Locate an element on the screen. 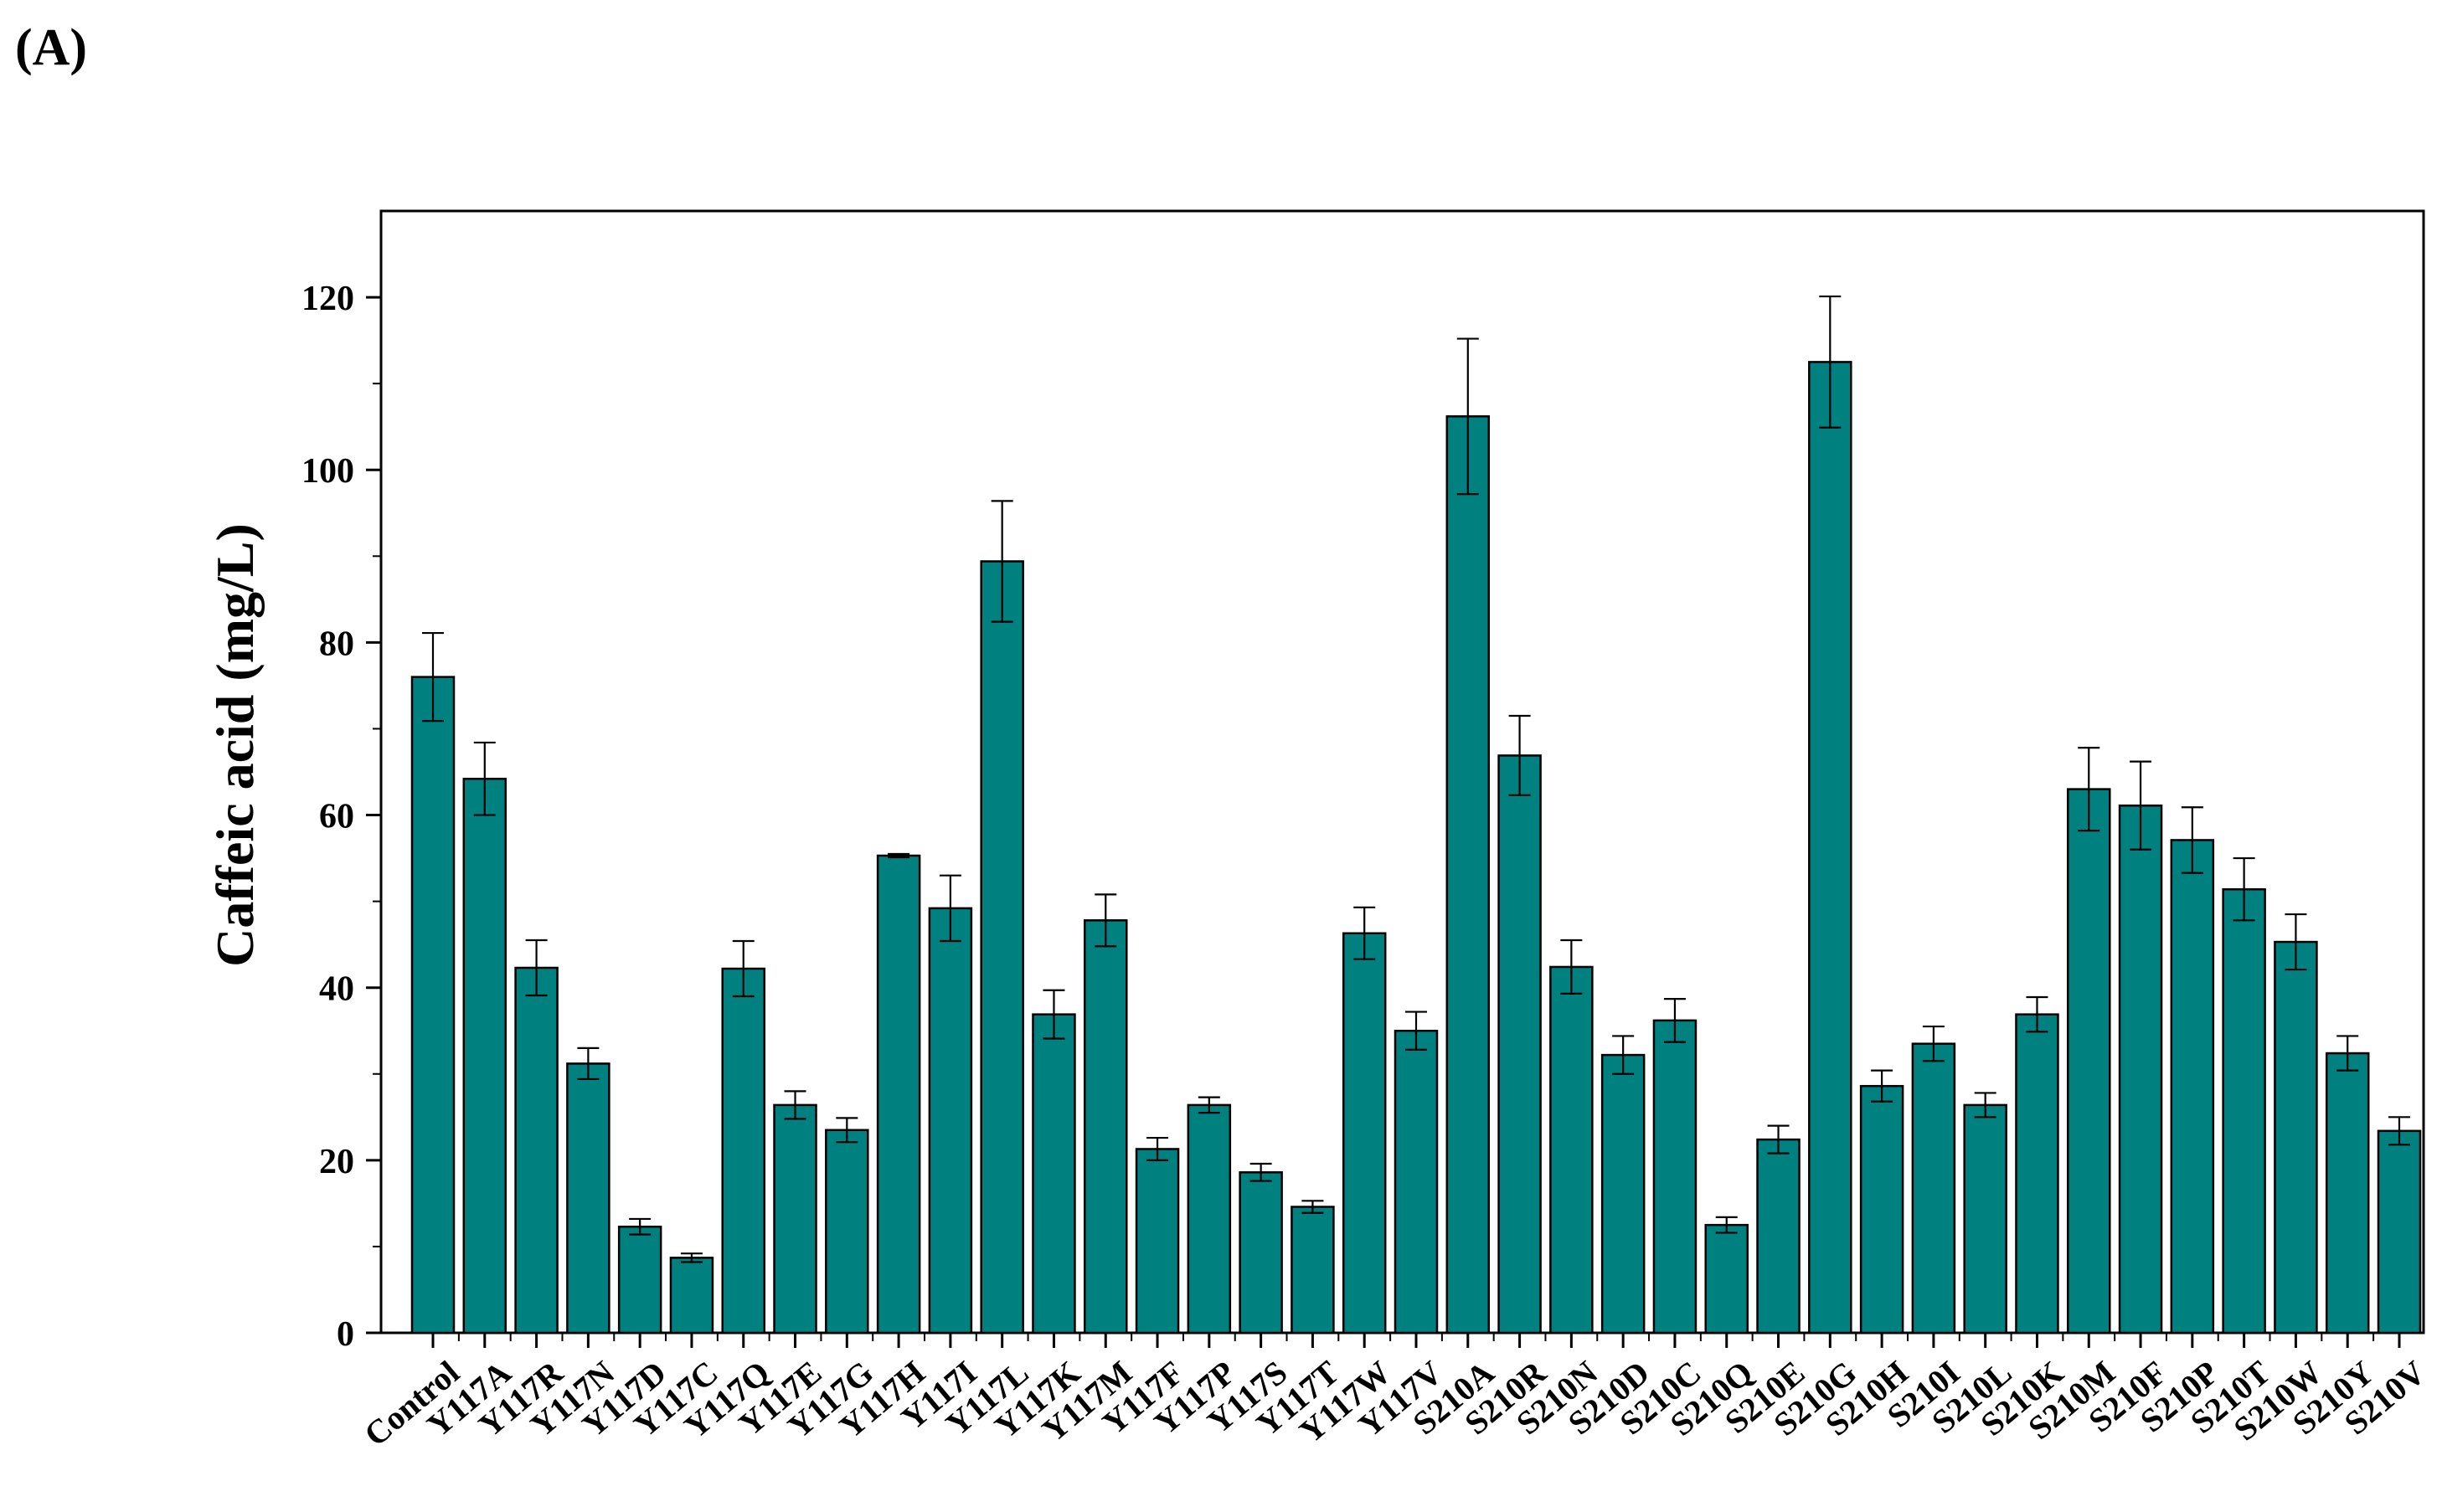 Image resolution: width=2442 pixels, height=1512 pixels. error-bar-S210I is located at coordinates (1933, 1043).